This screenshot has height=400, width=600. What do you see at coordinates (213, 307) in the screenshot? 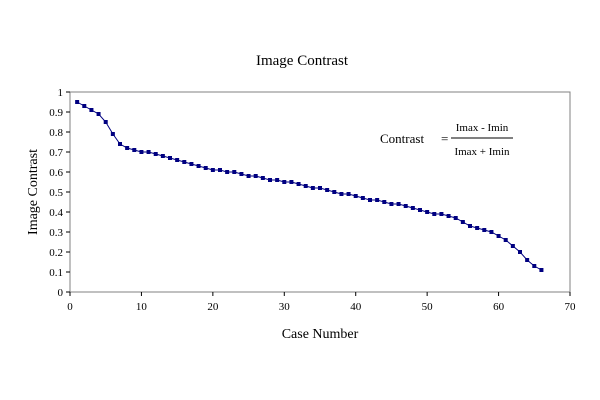
I see `x-tick-label: 20` at bounding box center [213, 307].